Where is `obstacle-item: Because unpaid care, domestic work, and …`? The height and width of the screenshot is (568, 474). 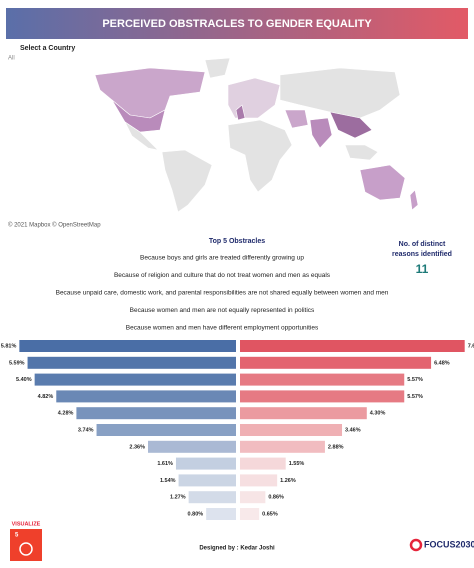
obstacle-item: Because unpaid care, domestic work, and … is located at coordinates (222, 293).